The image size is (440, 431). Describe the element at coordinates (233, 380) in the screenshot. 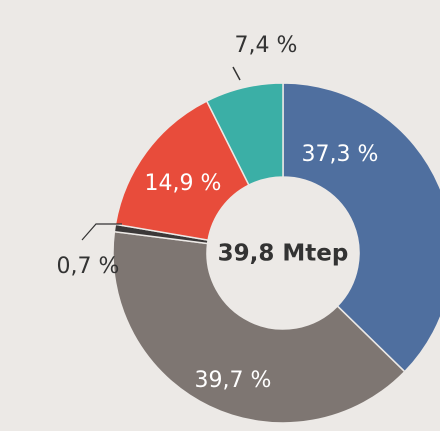

I see `value-label: 39,7 %` at that location.